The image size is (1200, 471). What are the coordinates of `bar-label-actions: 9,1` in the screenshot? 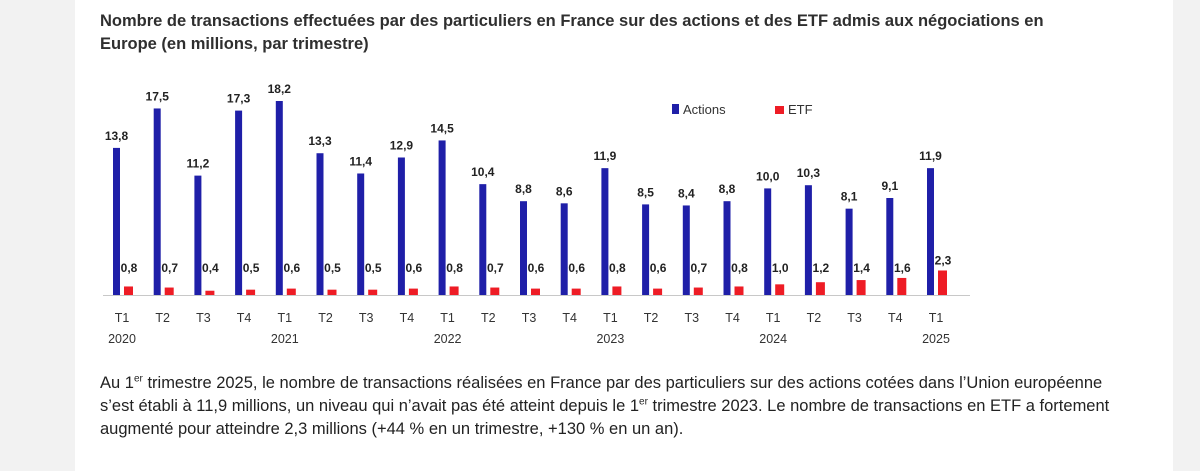 It's located at (889, 186).